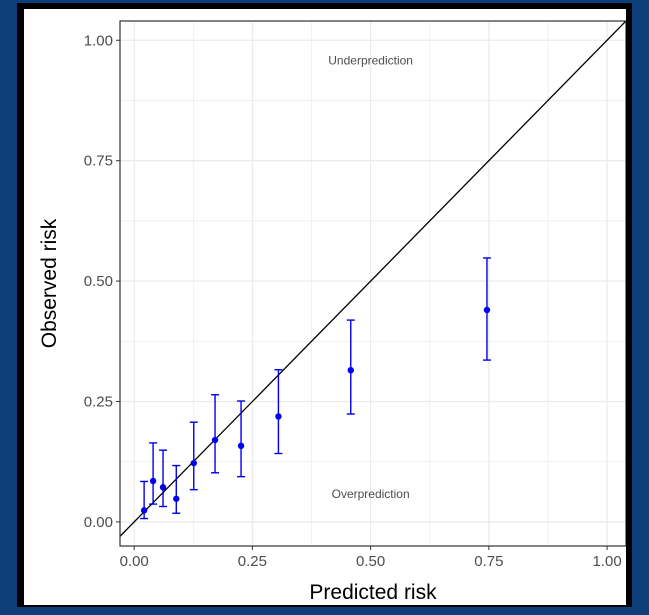  Describe the element at coordinates (371, 494) in the screenshot. I see `overprediction-label: Overprediction` at that location.